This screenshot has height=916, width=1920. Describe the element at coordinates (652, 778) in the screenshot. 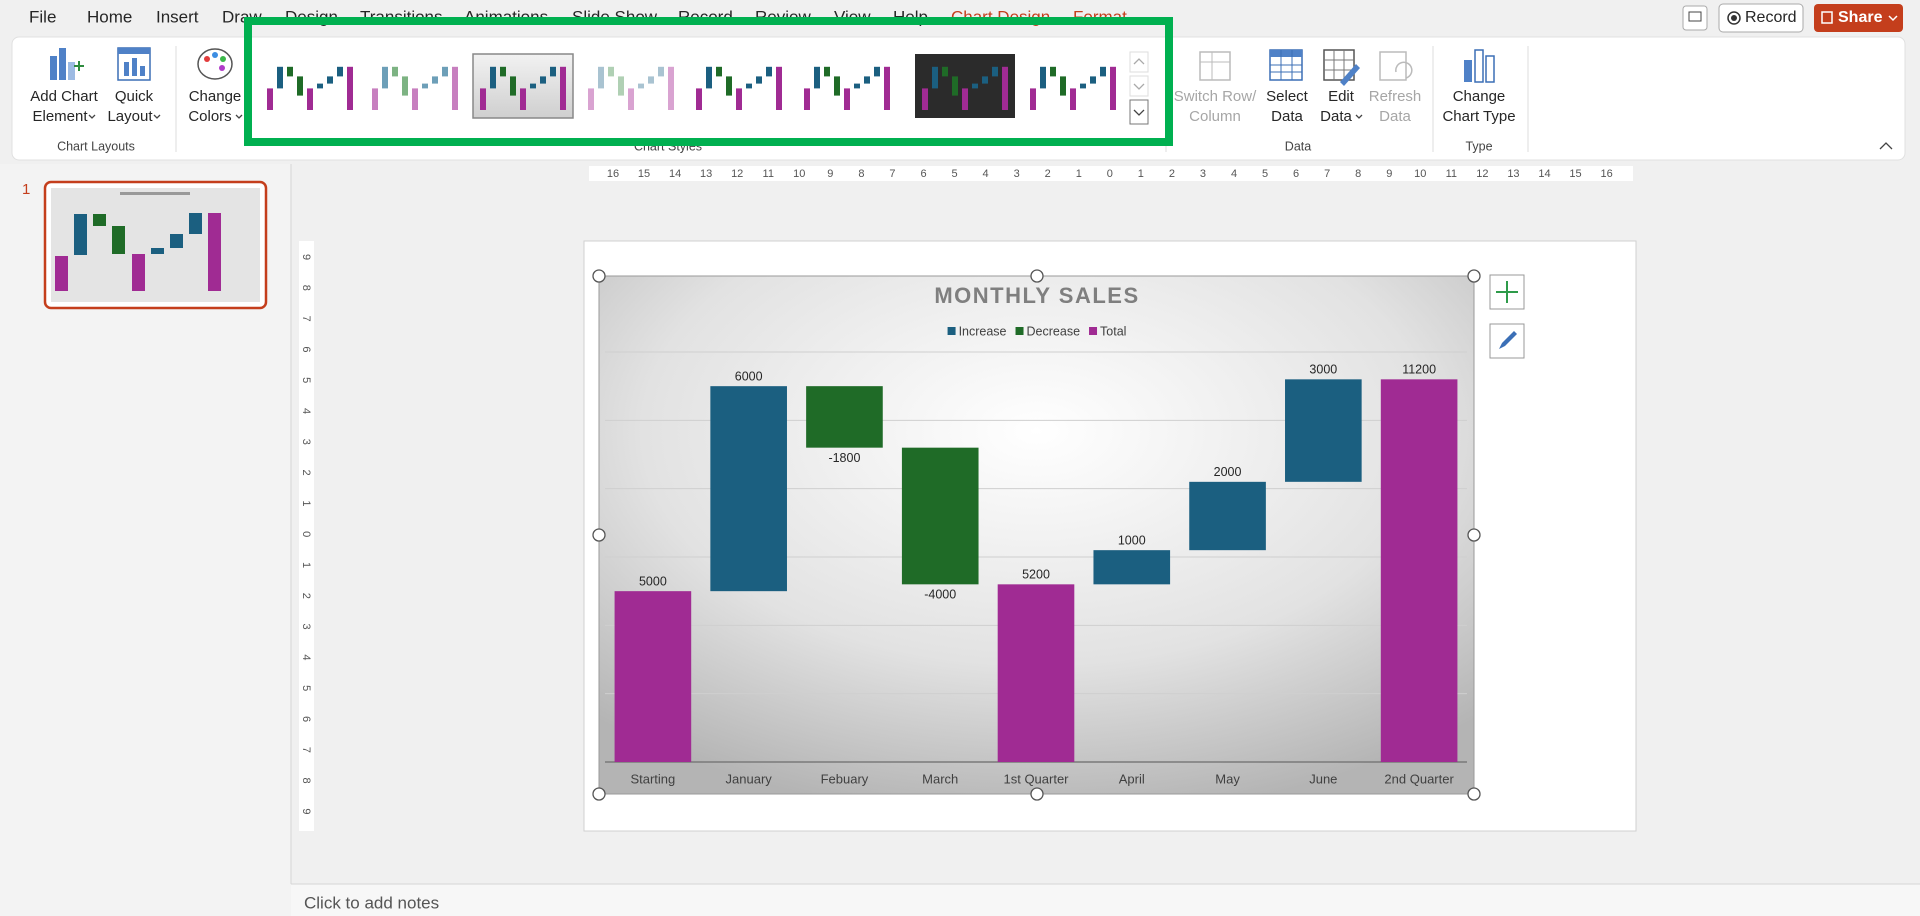

I see `x-tick-label: Starting` at that location.